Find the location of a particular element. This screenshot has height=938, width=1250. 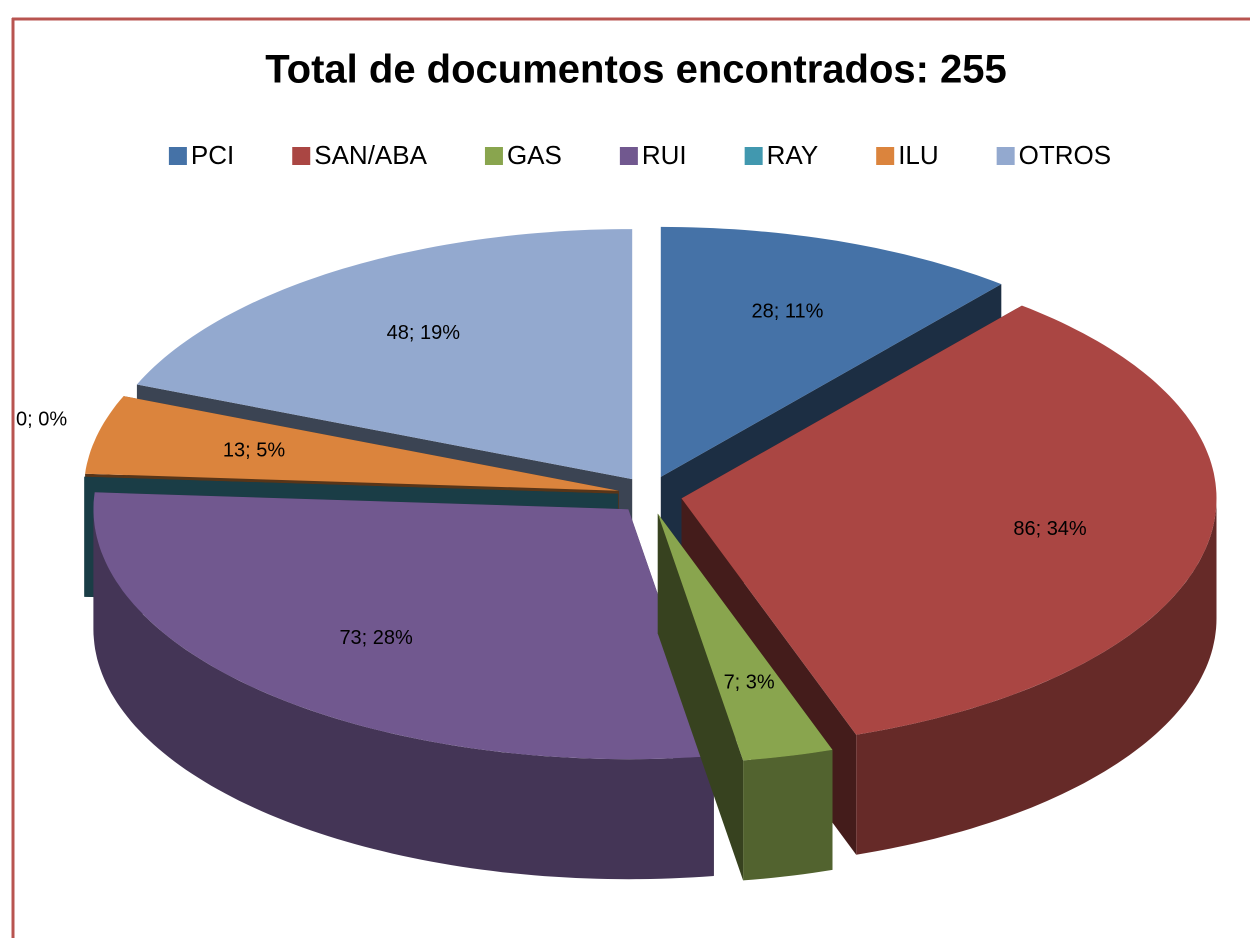

slice is located at coordinates (745, 697).